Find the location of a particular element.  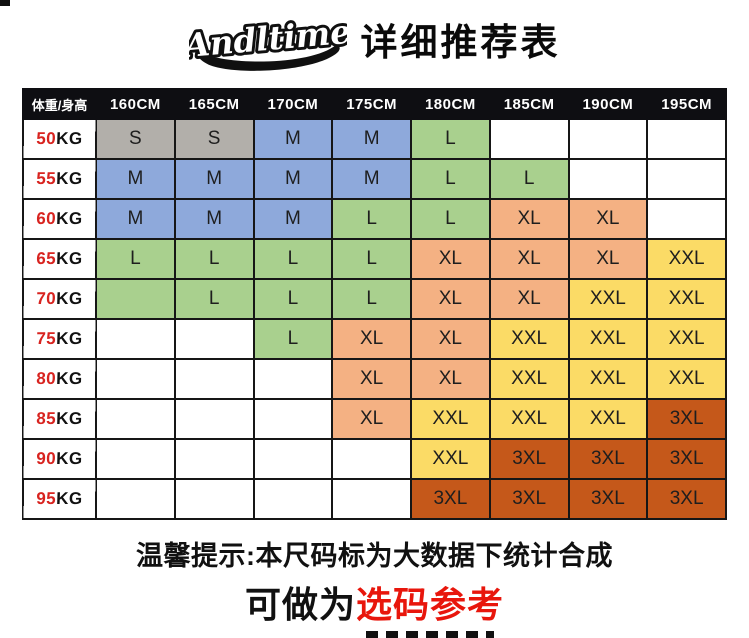

weight-label-cell: 50KG is located at coordinates (59, 139).